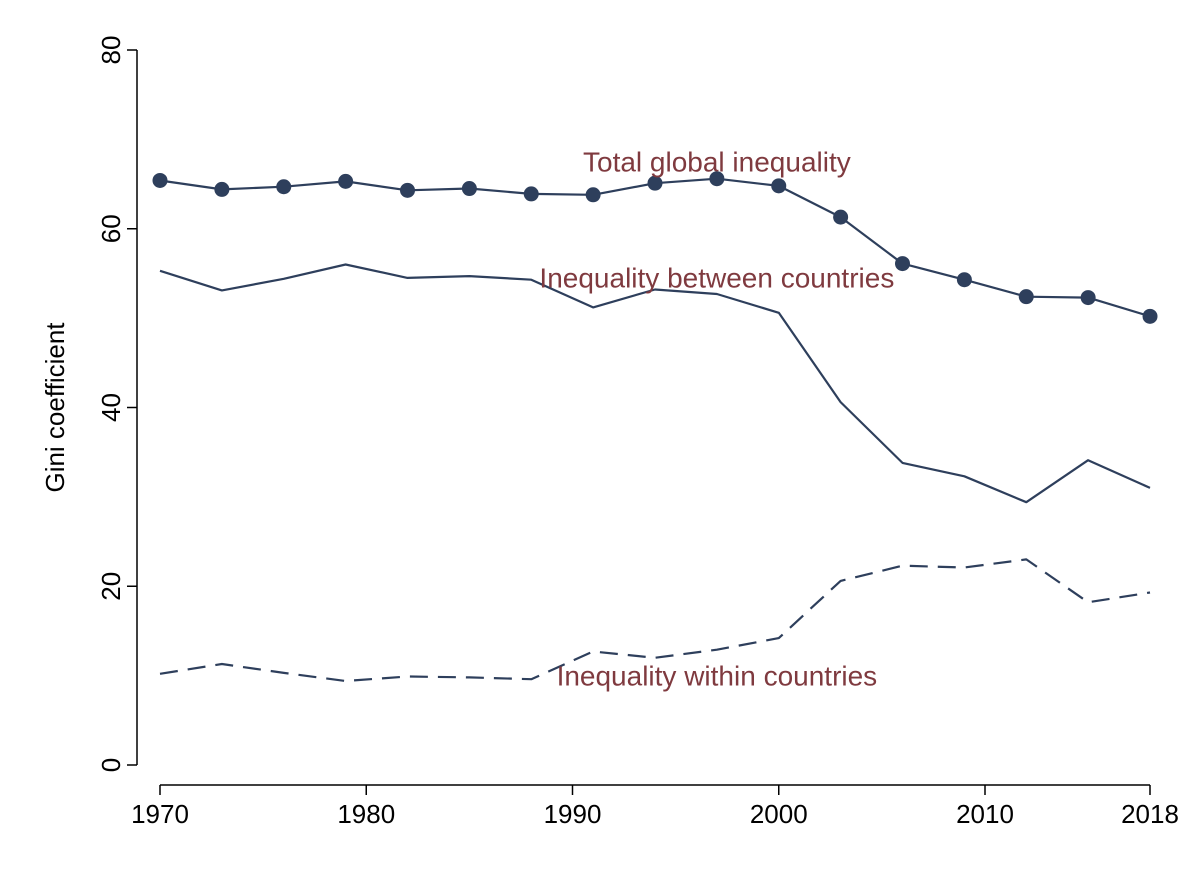 Image resolution: width=1200 pixels, height=873 pixels. Describe the element at coordinates (717, 675) in the screenshot. I see `series-label: Inequality within countries` at that location.